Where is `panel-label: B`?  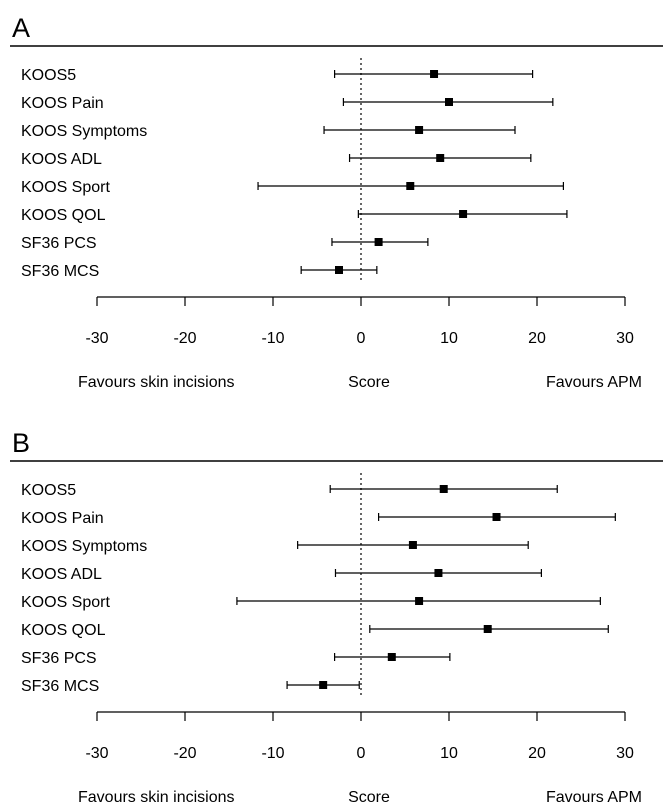 panel-label: B is located at coordinates (21, 443).